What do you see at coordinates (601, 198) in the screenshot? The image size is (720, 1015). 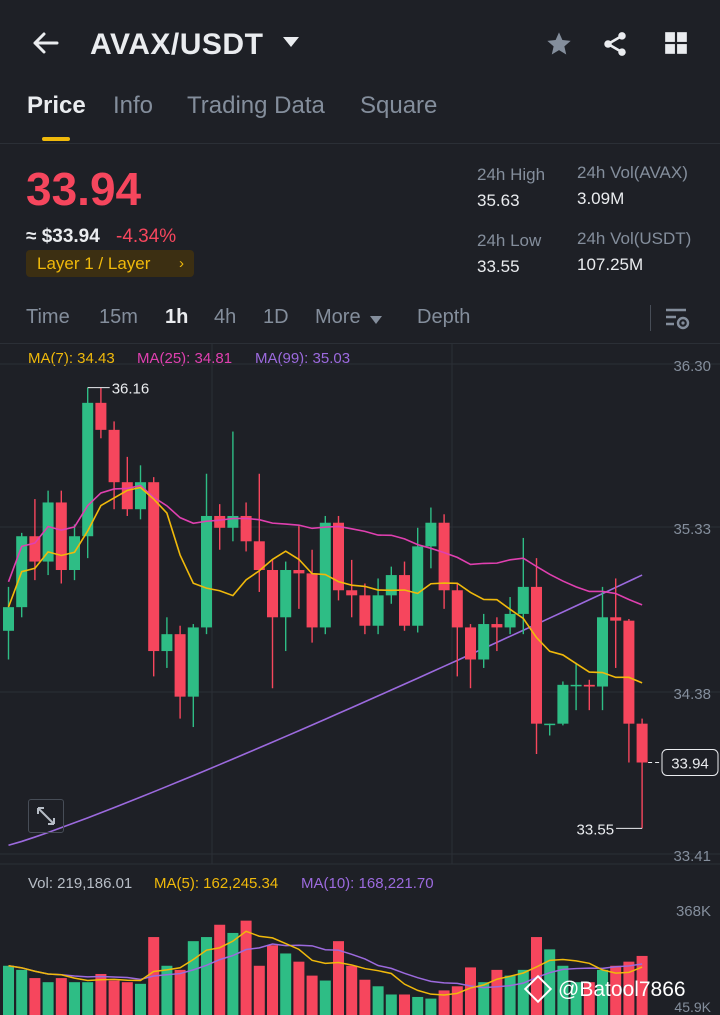 I see `vol-base-value: 3.09M` at bounding box center [601, 198].